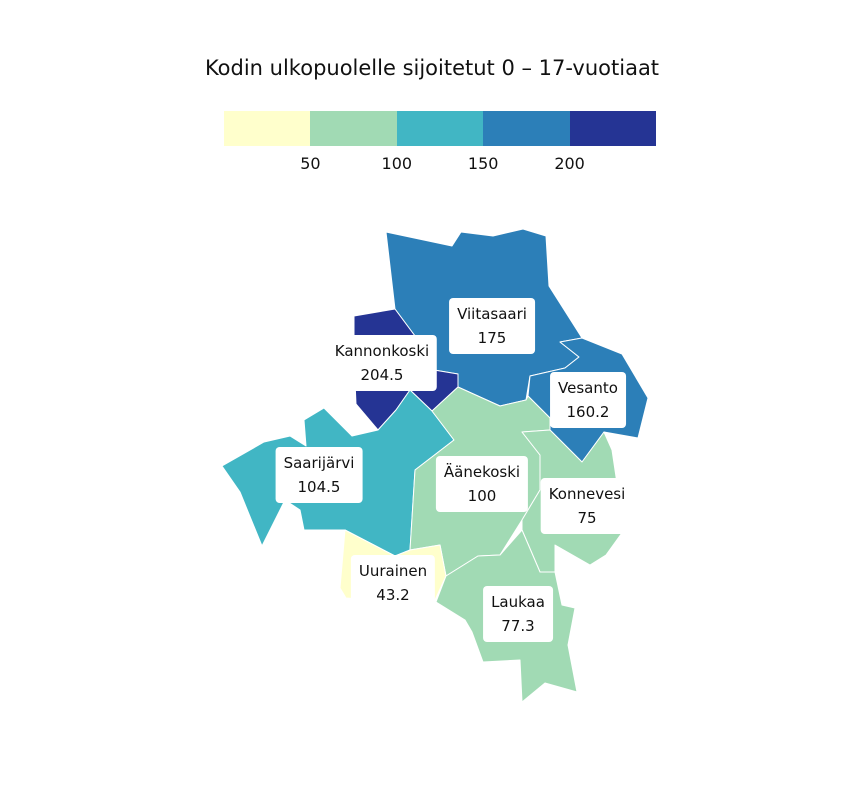  I want to click on label-laukaa-name: Laukaa, so click(518, 602).